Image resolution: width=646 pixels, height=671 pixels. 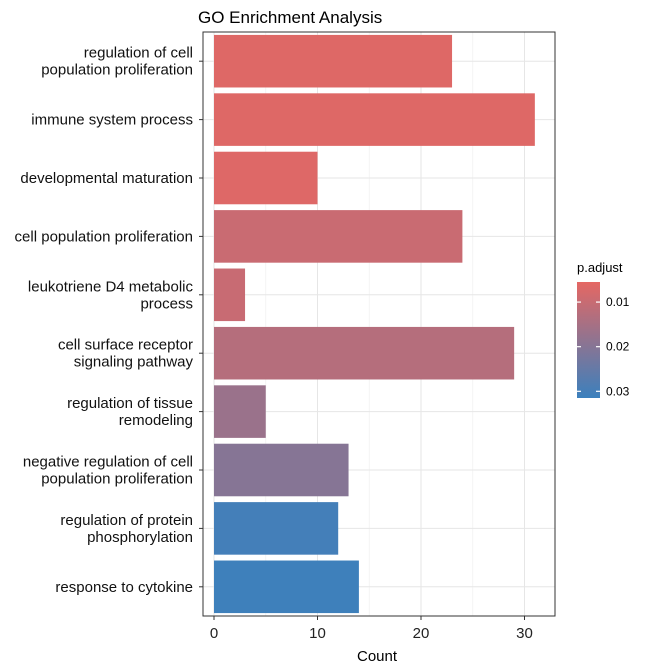 I want to click on legend-title: p.adjust, so click(x=600, y=267).